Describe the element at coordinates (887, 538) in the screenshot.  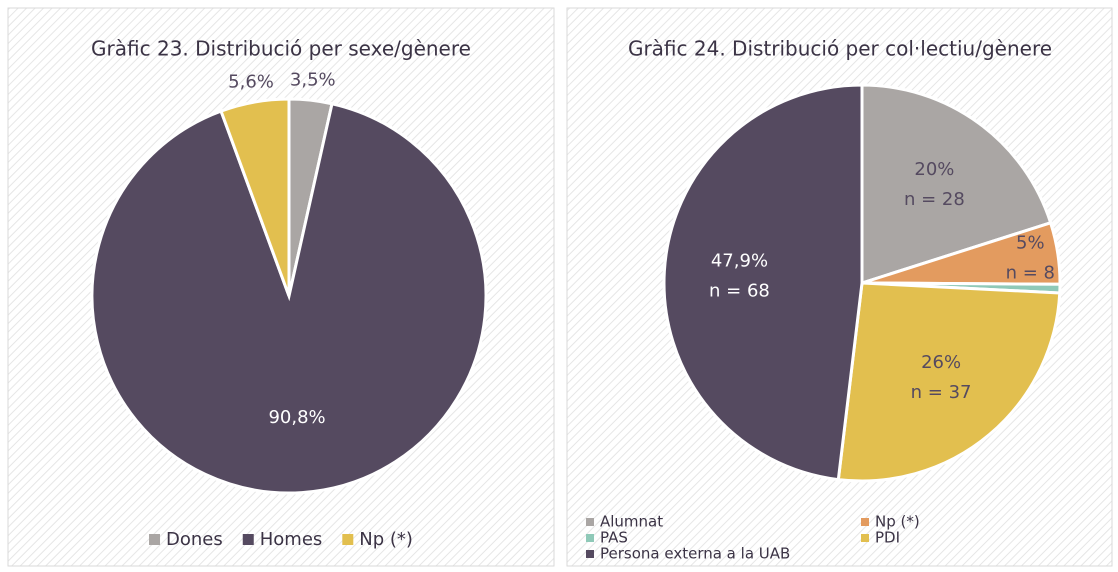
I see `legend-label: PDI` at that location.